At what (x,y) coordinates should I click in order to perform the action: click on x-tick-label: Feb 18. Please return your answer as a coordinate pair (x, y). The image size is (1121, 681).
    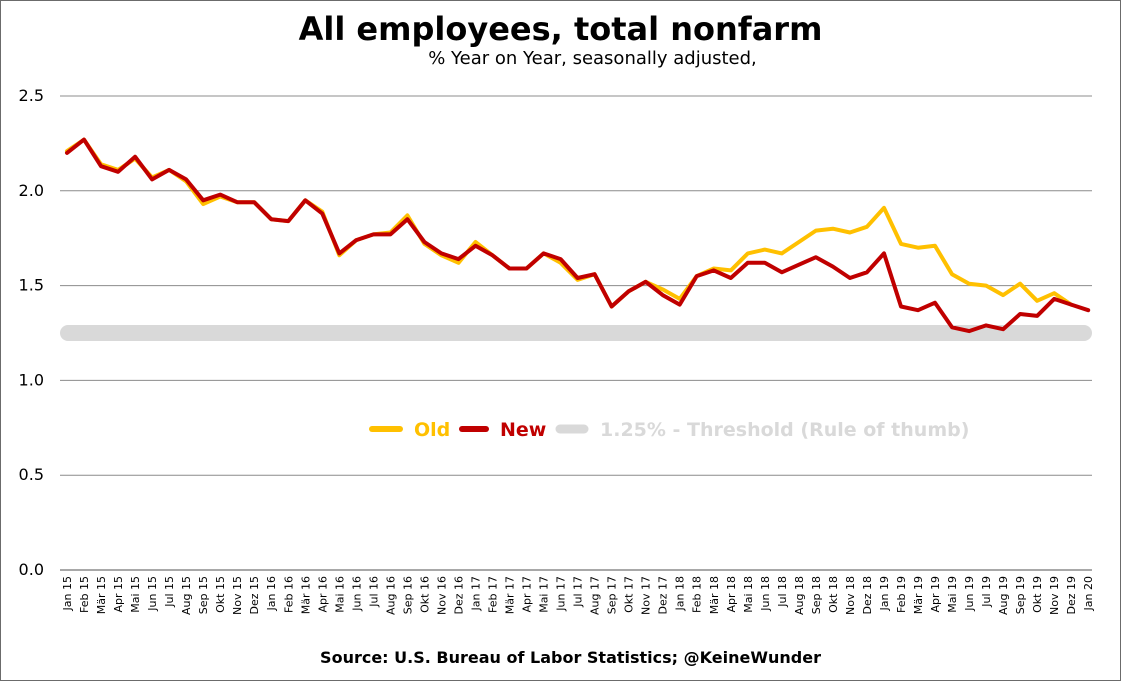
    Looking at the image, I should click on (697, 594).